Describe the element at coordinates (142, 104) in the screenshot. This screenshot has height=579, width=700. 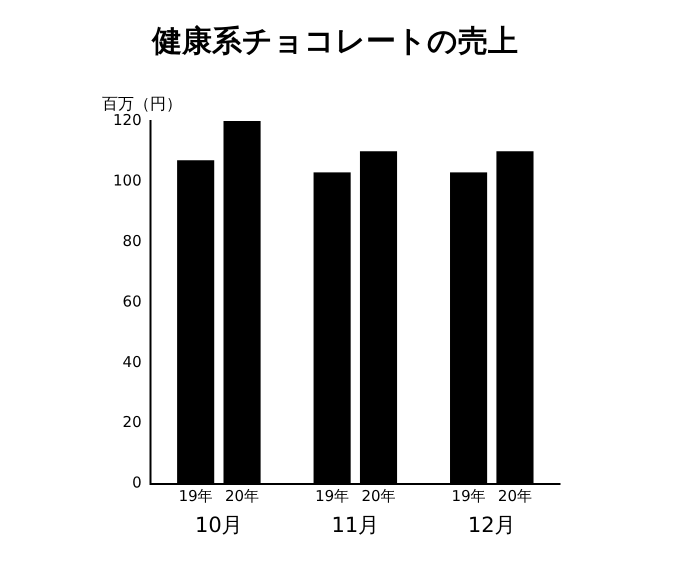
I see `y-axis-title: 百万（円）` at that location.